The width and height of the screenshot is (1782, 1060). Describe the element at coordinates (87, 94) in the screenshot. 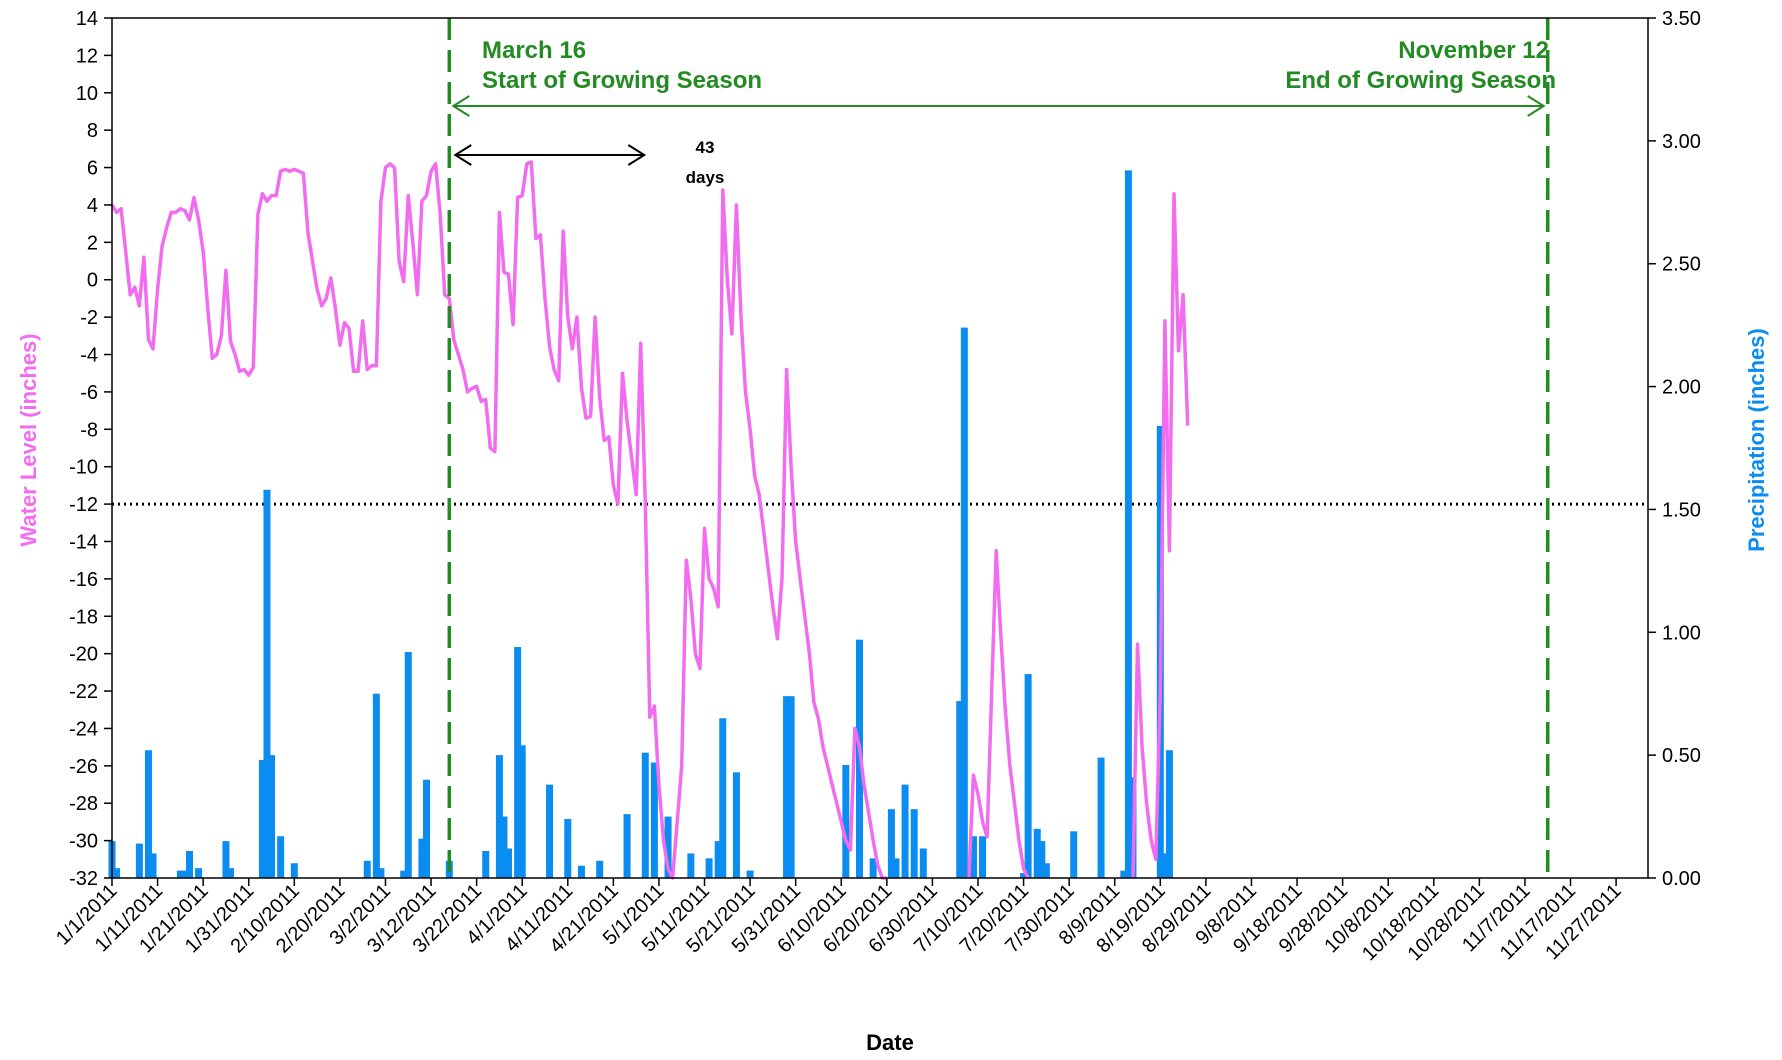

I see `y-left-tick-label: 10` at that location.